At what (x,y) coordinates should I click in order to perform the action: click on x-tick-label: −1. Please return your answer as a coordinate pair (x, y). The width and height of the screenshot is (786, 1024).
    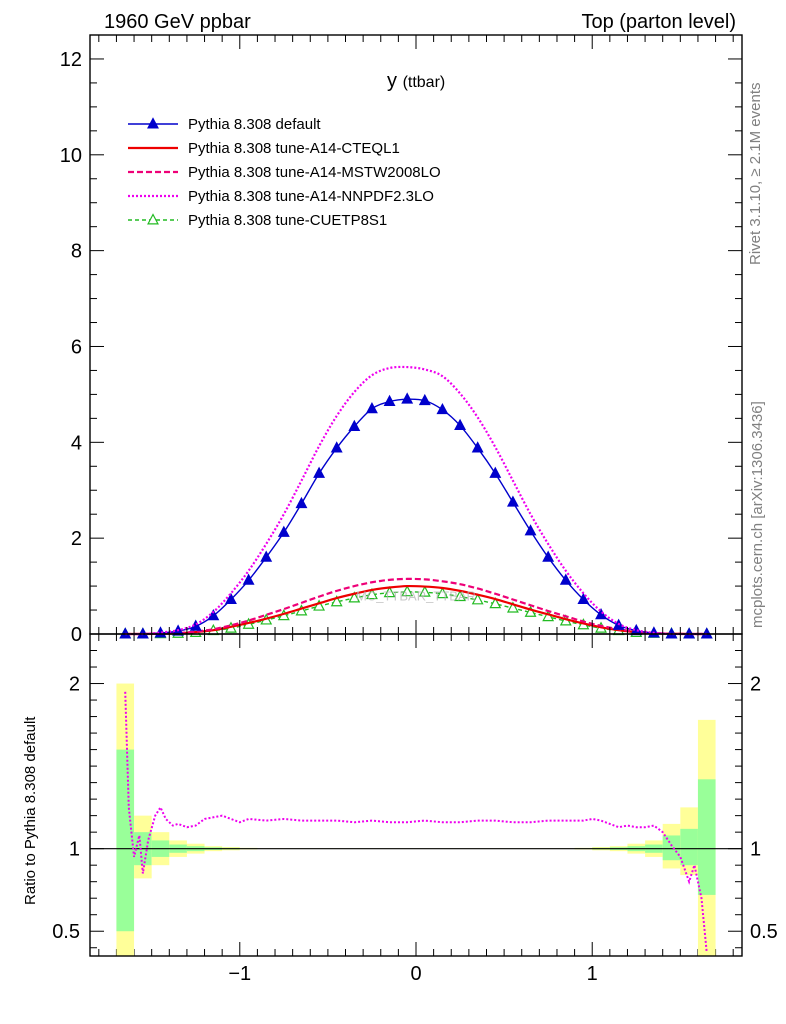
    Looking at the image, I should click on (239, 974).